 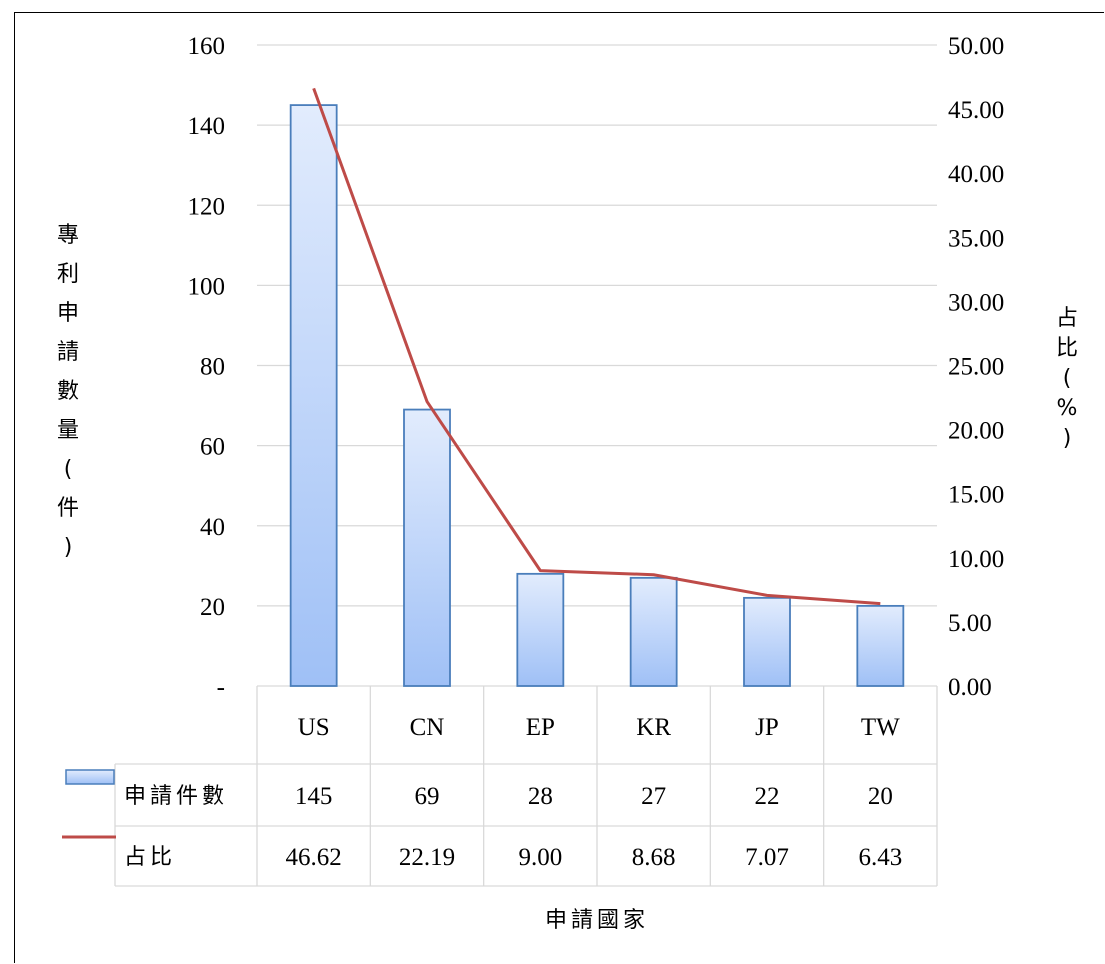 What do you see at coordinates (654, 857) in the screenshot?
I see `table-cell: 8.68` at bounding box center [654, 857].